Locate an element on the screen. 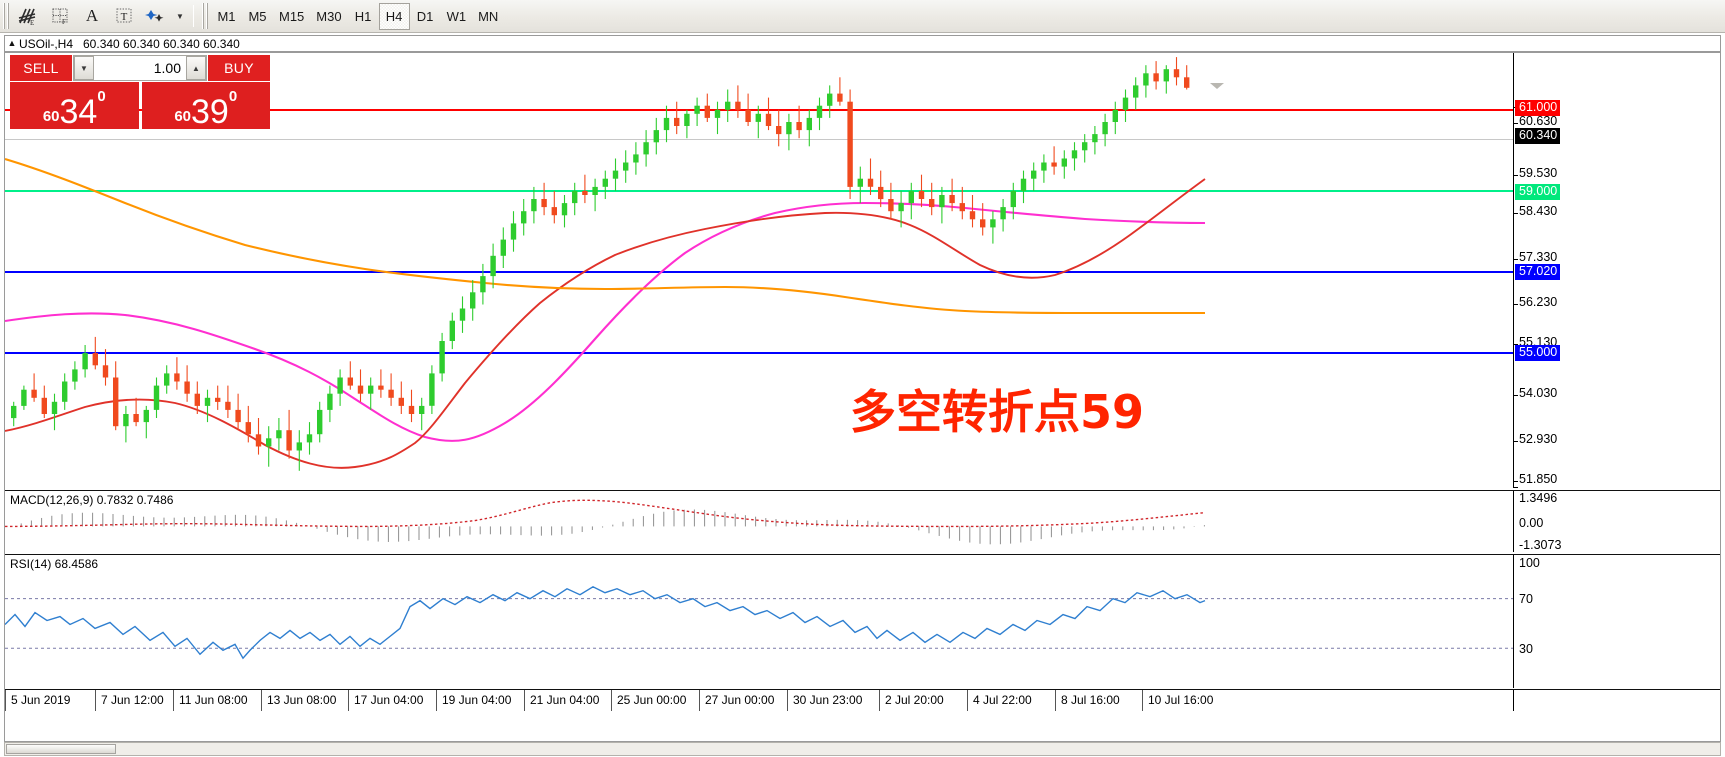 The width and height of the screenshot is (1725, 757). rsi-scale-divider is located at coordinates (1513, 621).